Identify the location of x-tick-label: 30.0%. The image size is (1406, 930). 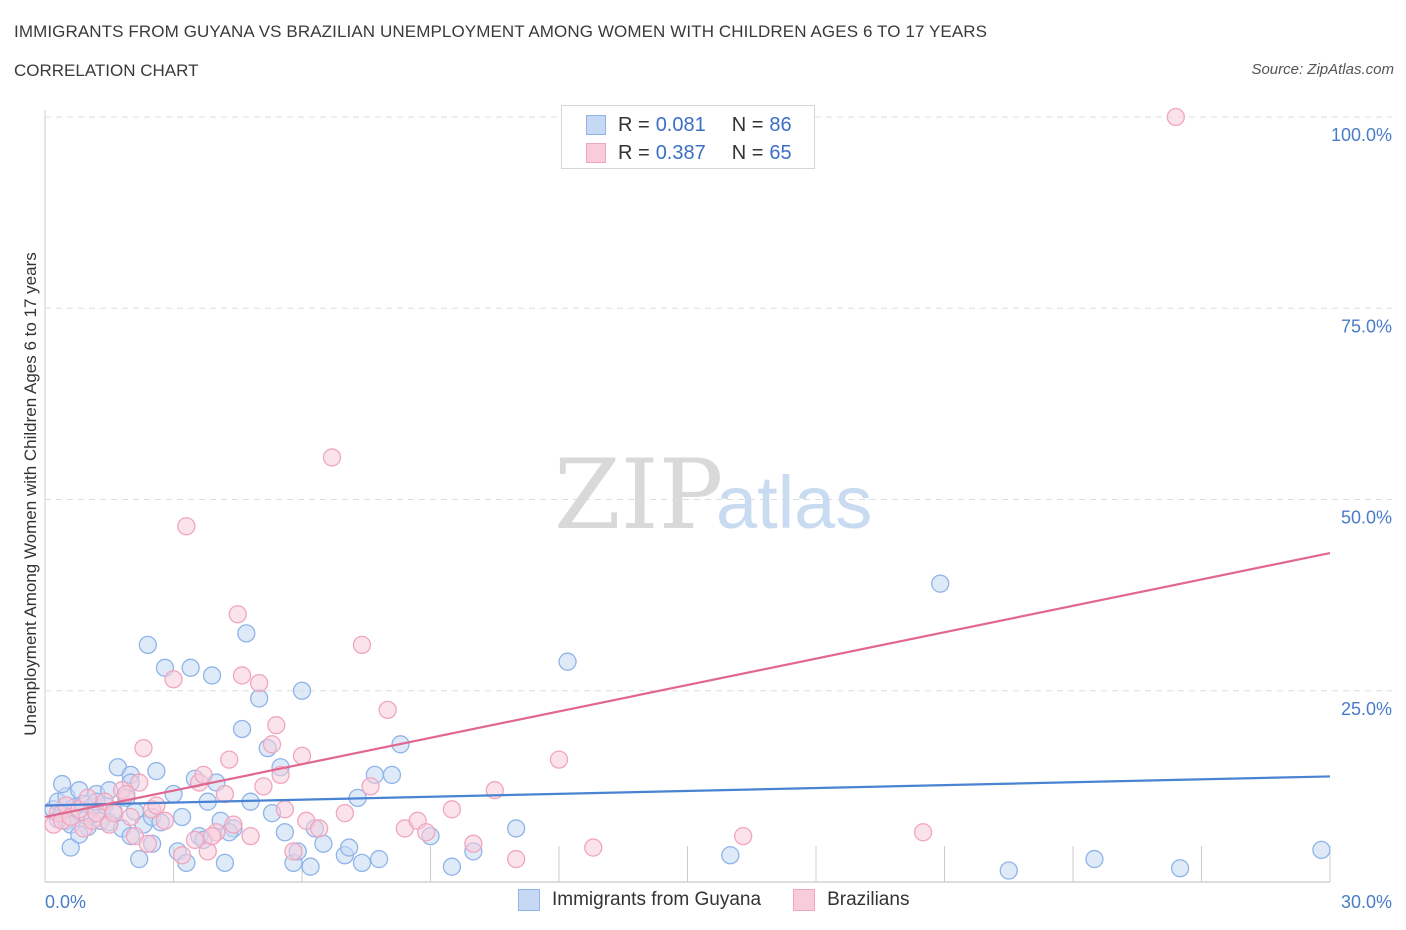
(1366, 902).